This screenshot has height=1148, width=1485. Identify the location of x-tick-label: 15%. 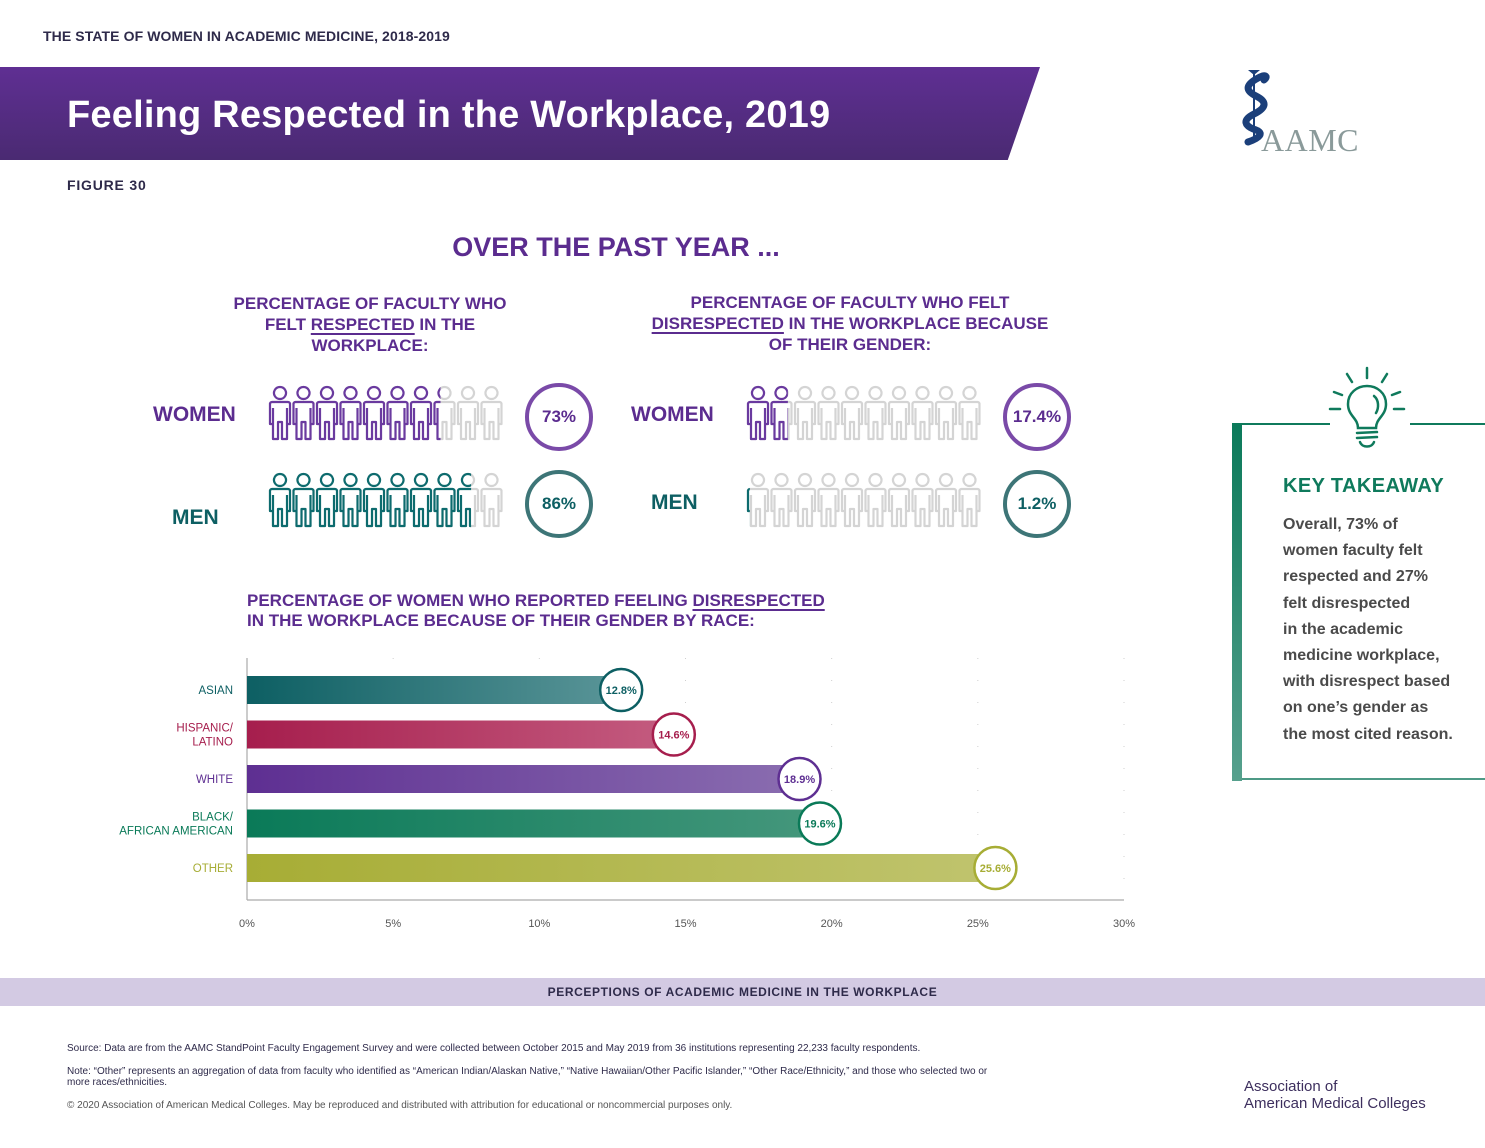
(685, 924).